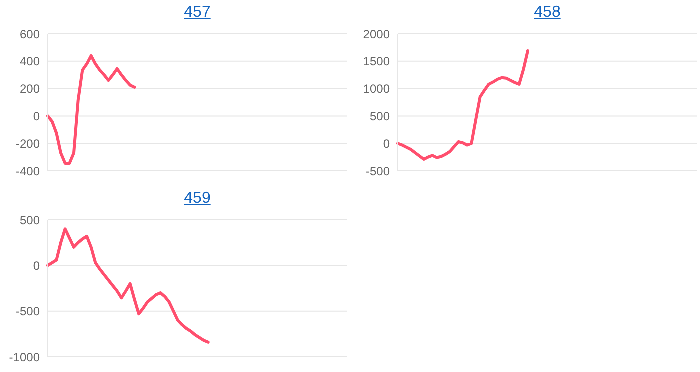  What do you see at coordinates (30, 89) in the screenshot?
I see `y-tick-label: 200` at bounding box center [30, 89].